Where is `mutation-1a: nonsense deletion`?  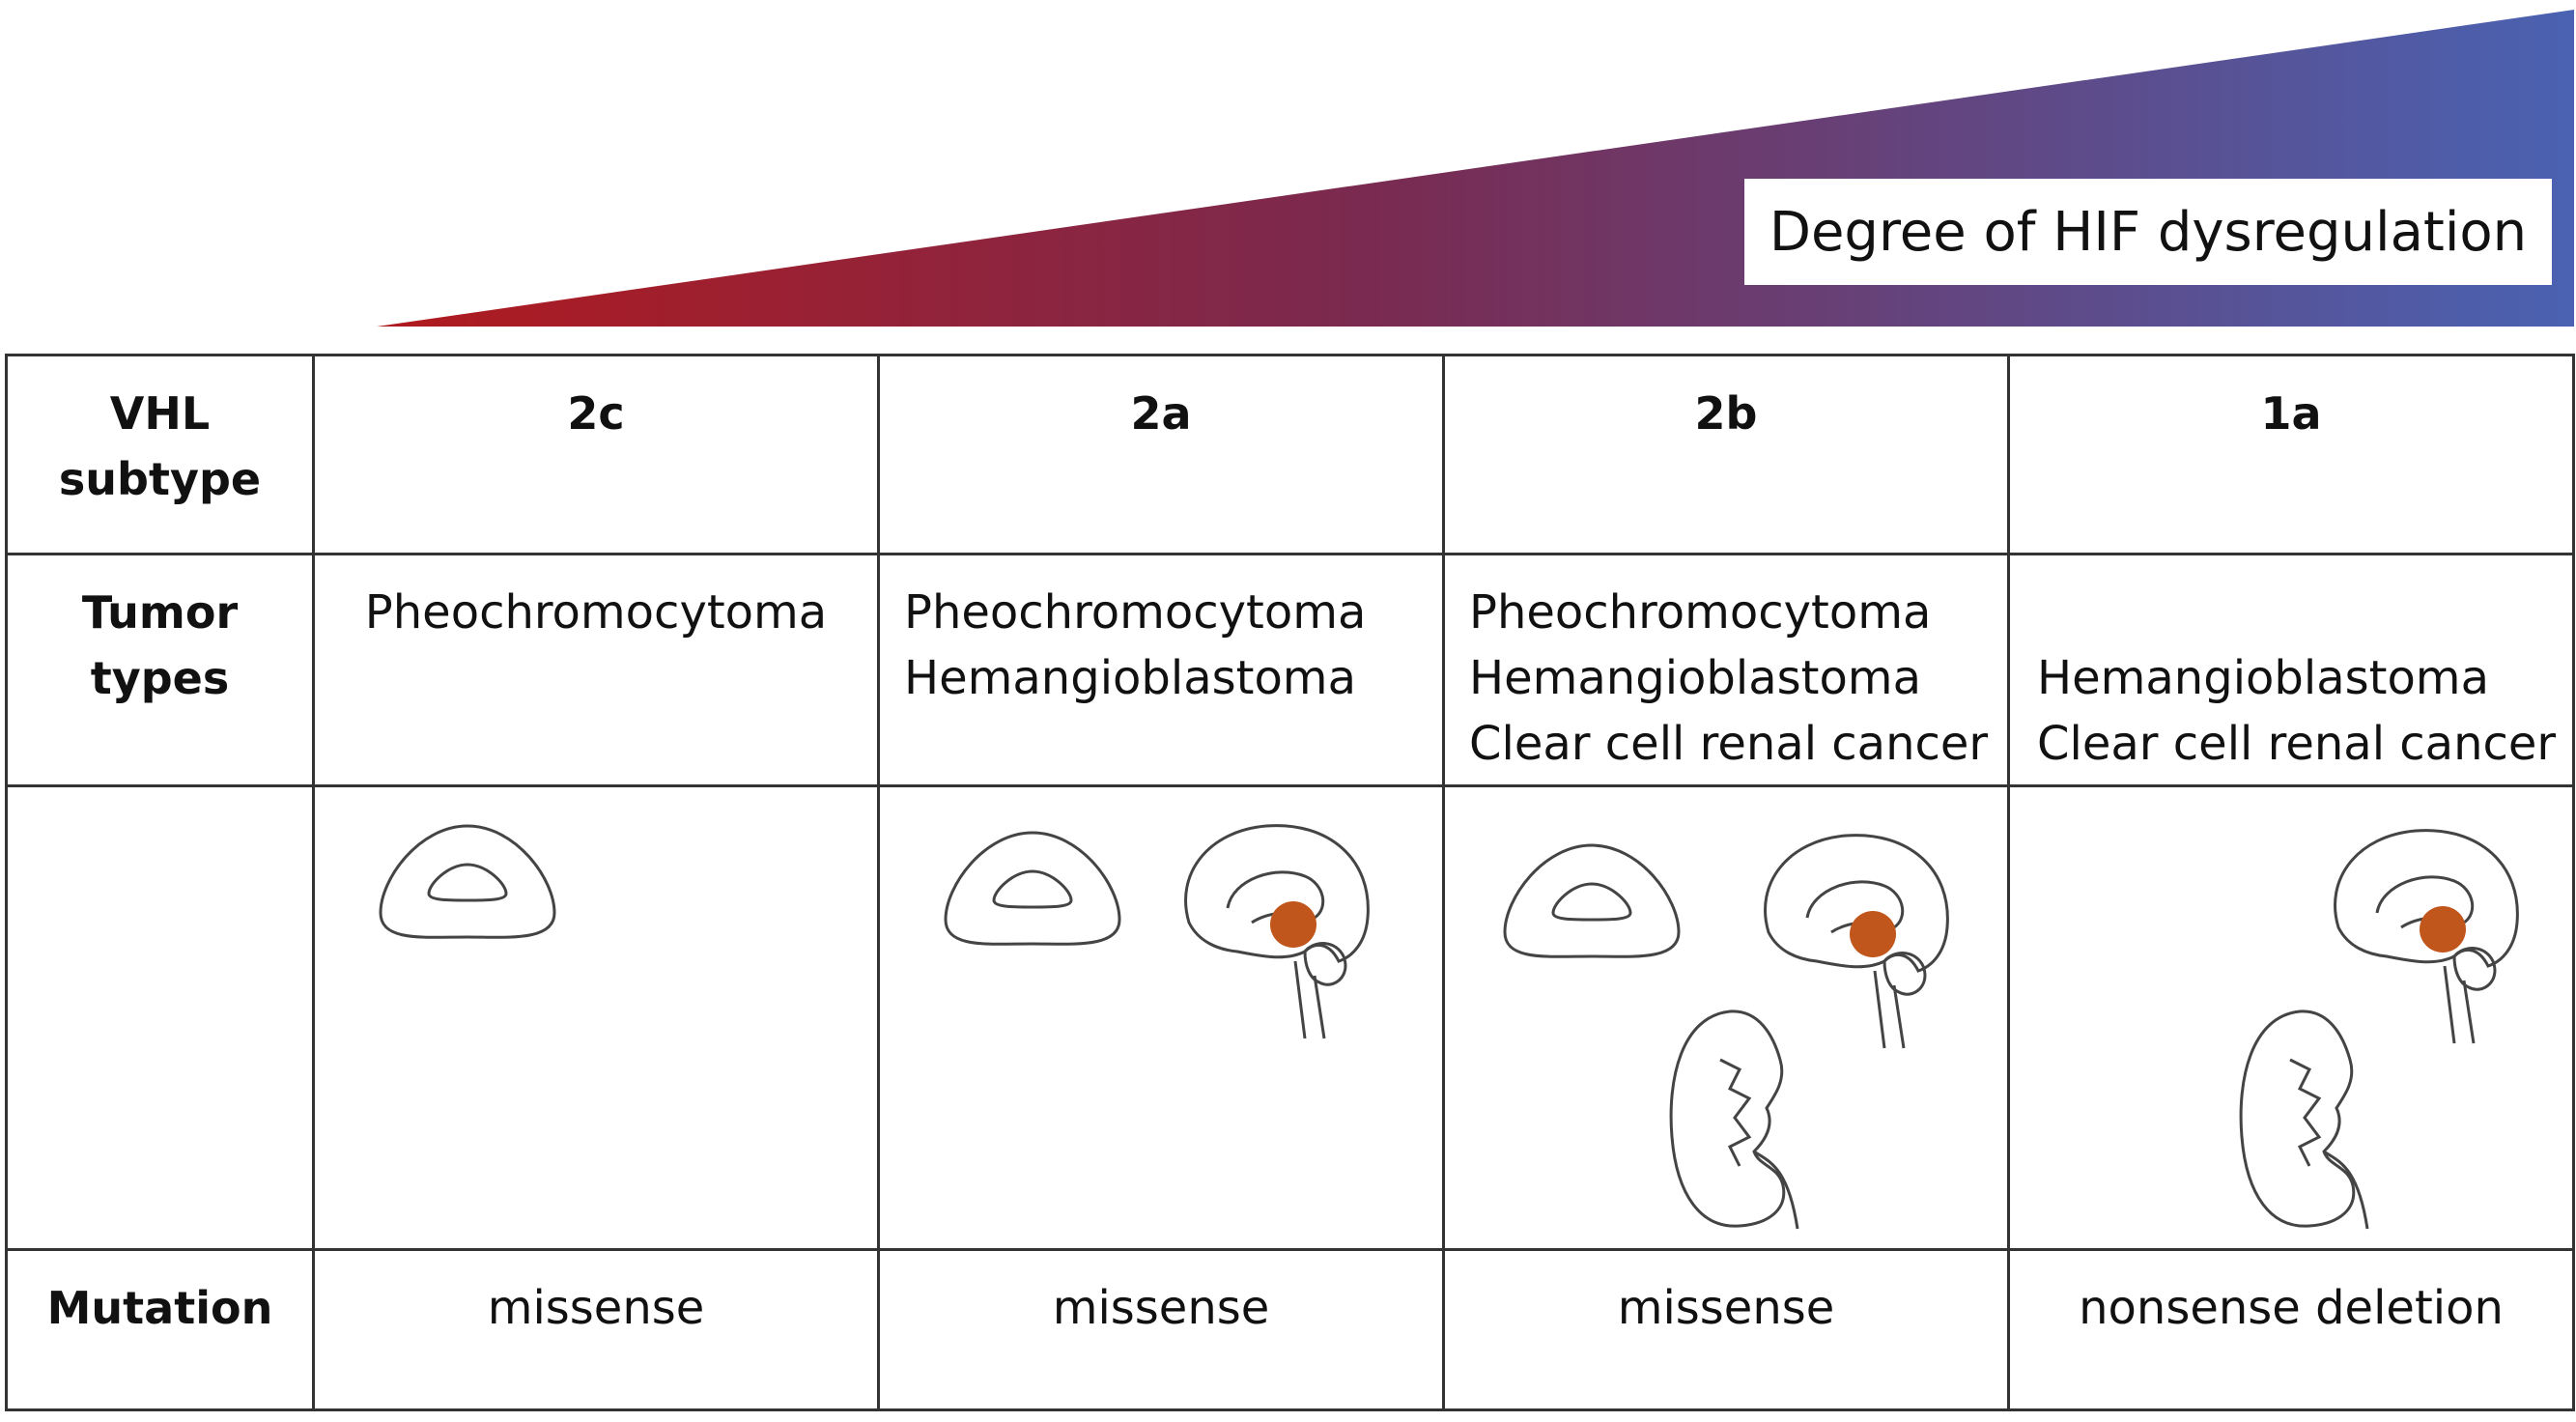
mutation-1a: nonsense deletion is located at coordinates (2291, 1308).